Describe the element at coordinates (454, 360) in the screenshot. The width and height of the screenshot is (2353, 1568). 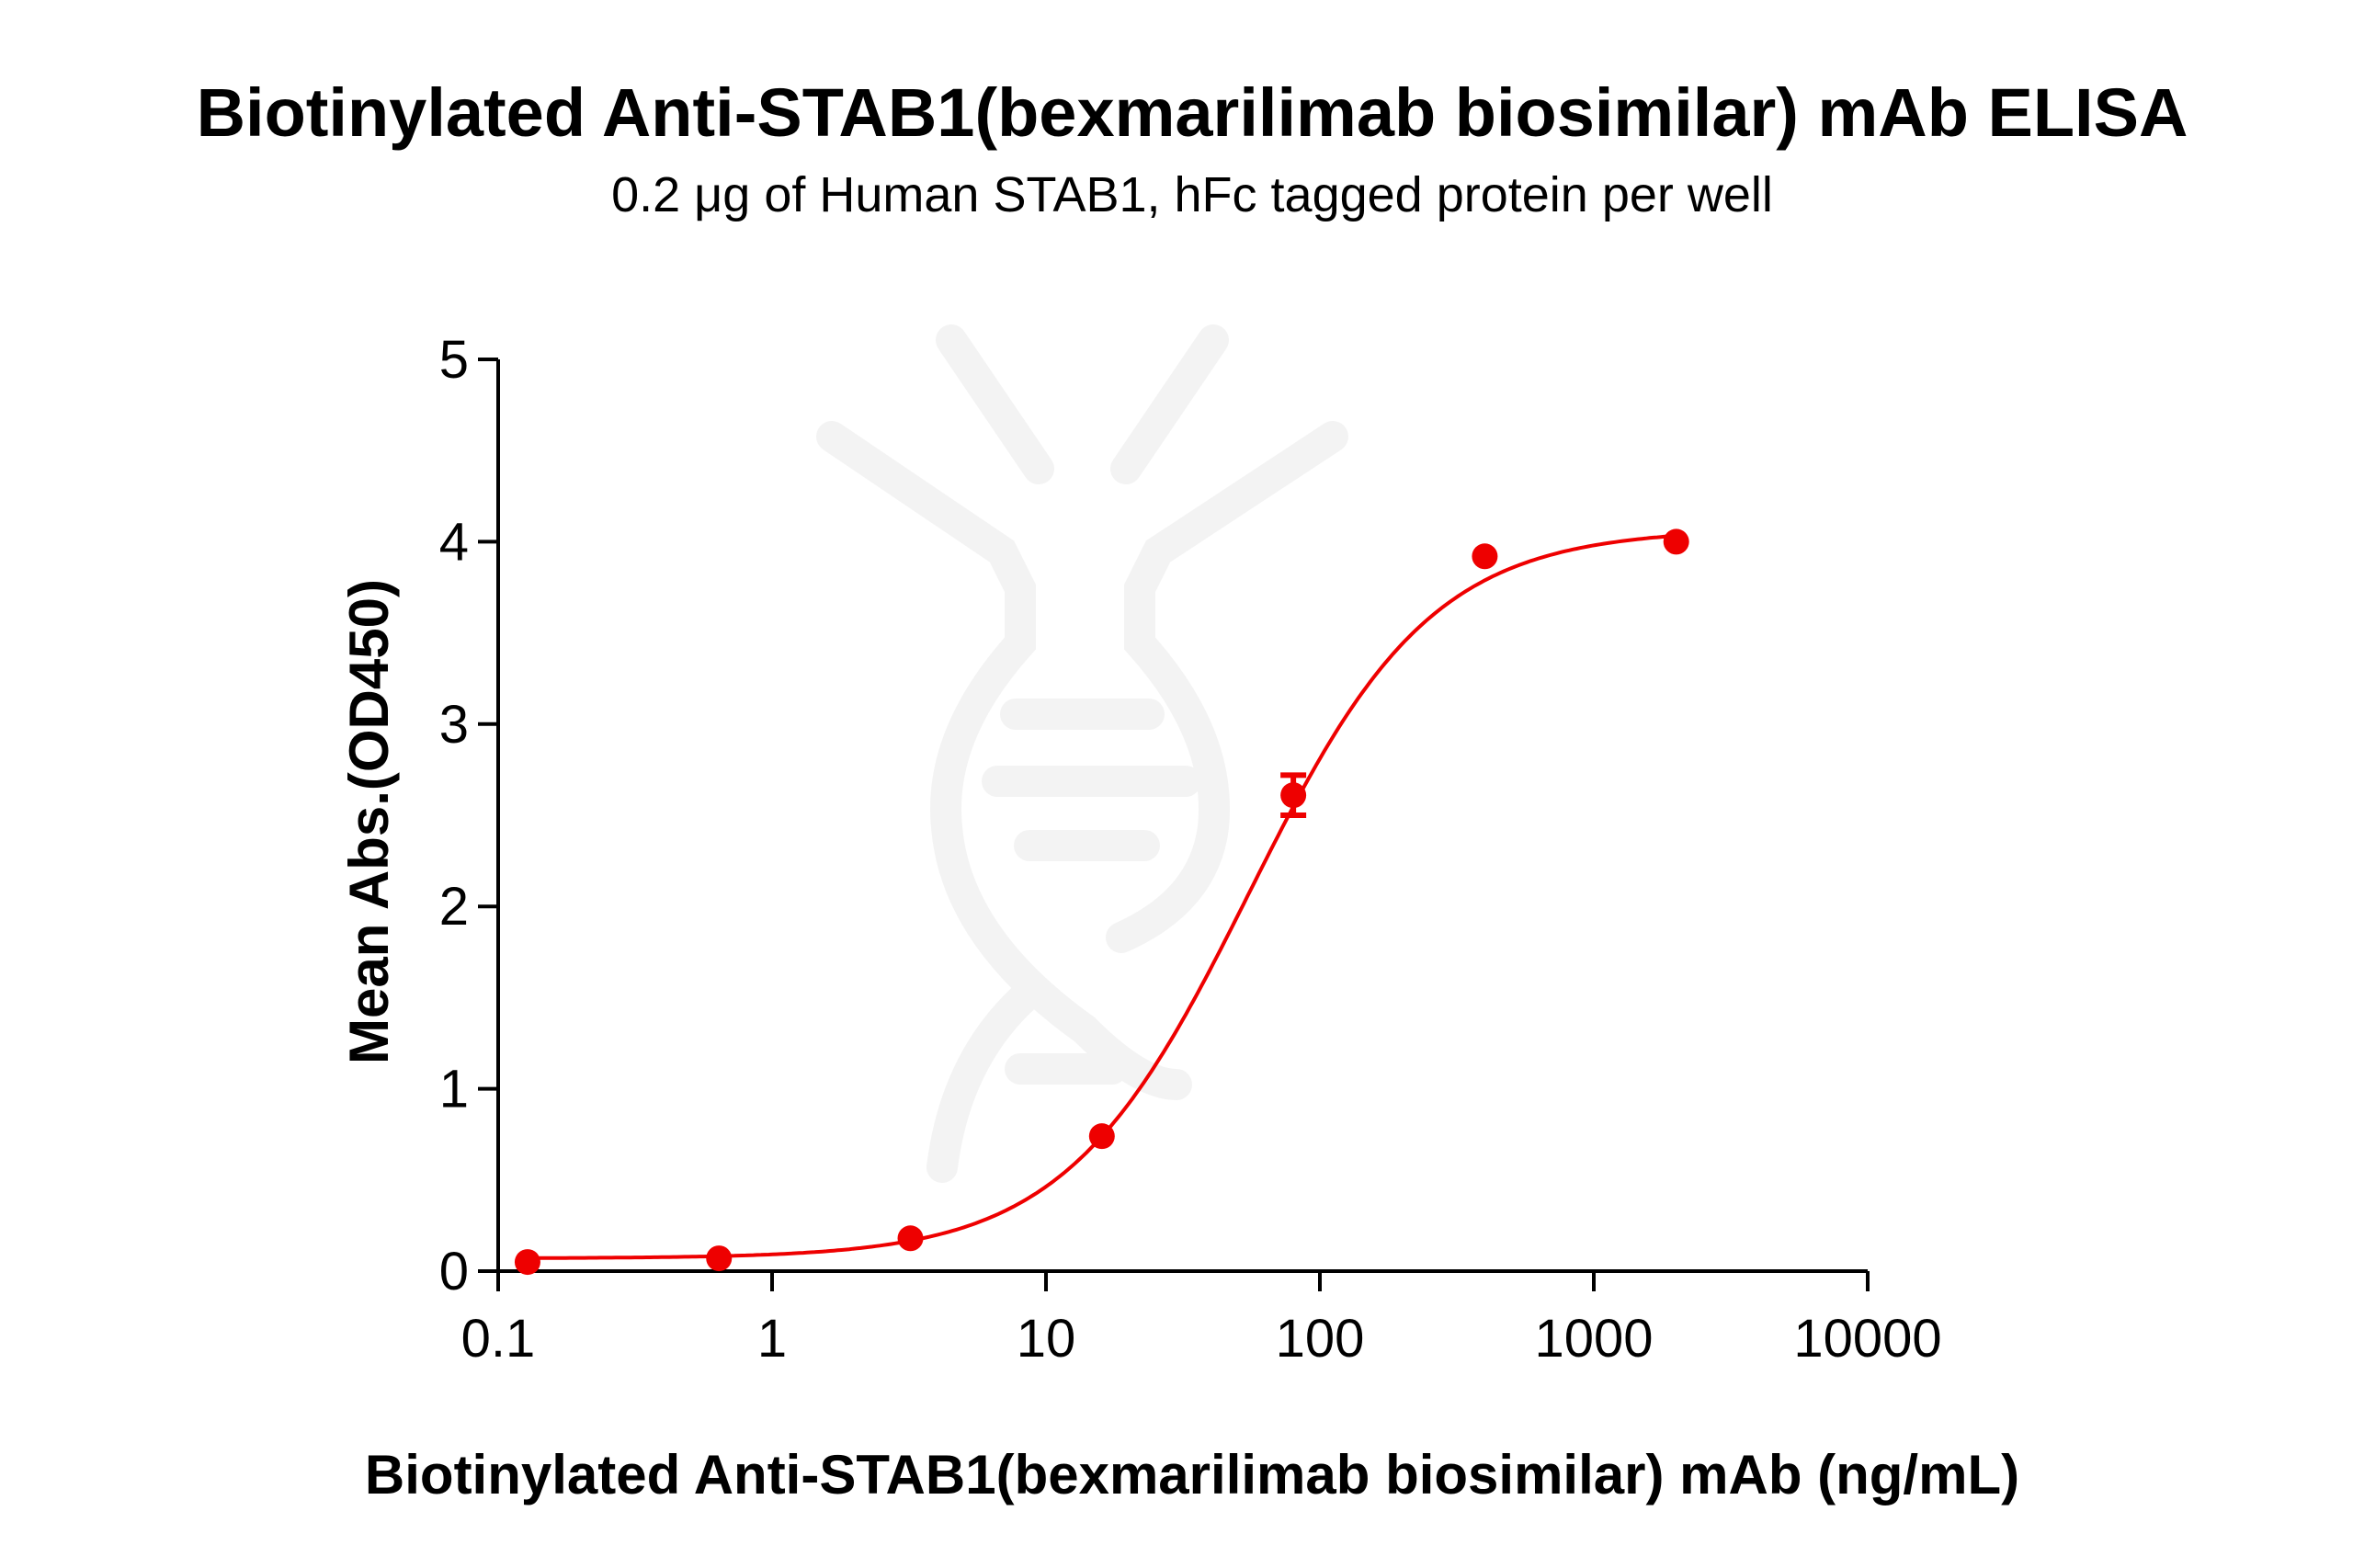
I see `y-tick-label: 5` at that location.